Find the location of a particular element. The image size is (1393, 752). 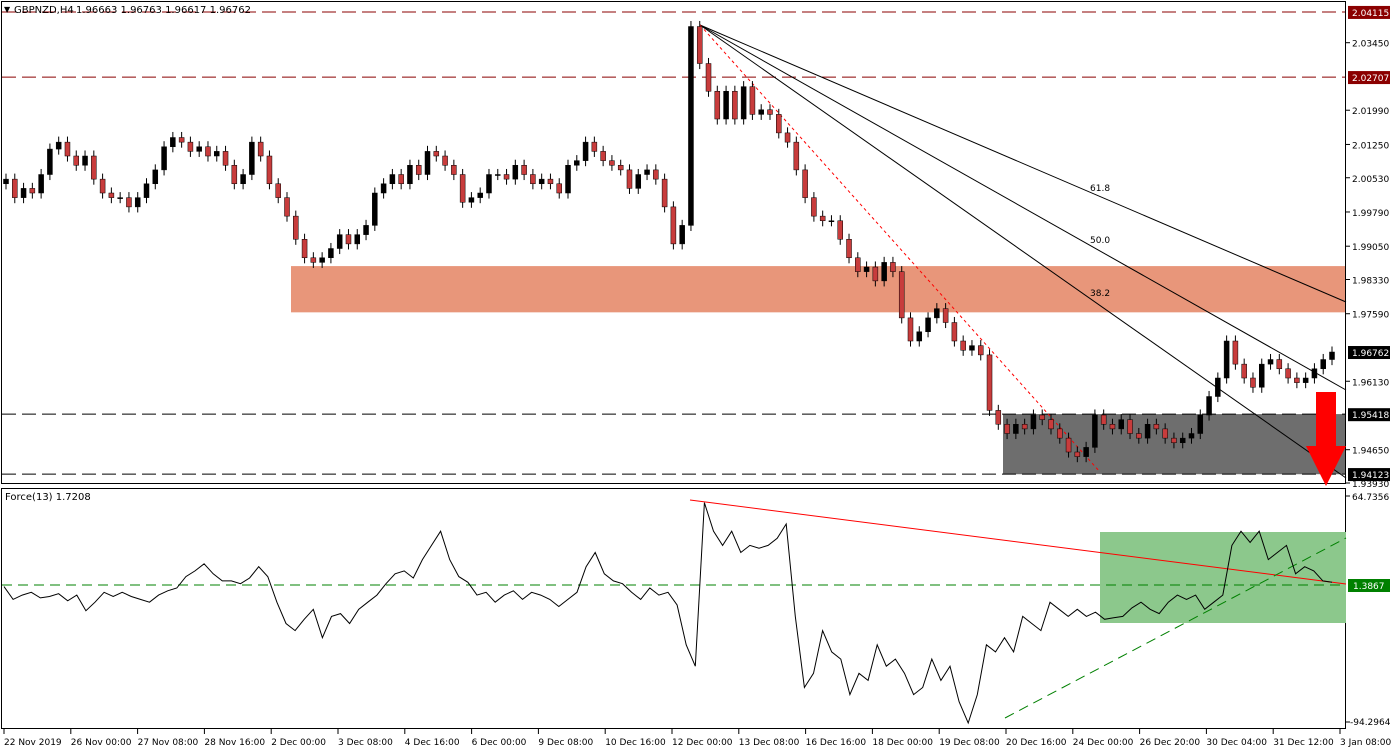

price-tick-label-9: 1.94650 is located at coordinates (1370, 452).